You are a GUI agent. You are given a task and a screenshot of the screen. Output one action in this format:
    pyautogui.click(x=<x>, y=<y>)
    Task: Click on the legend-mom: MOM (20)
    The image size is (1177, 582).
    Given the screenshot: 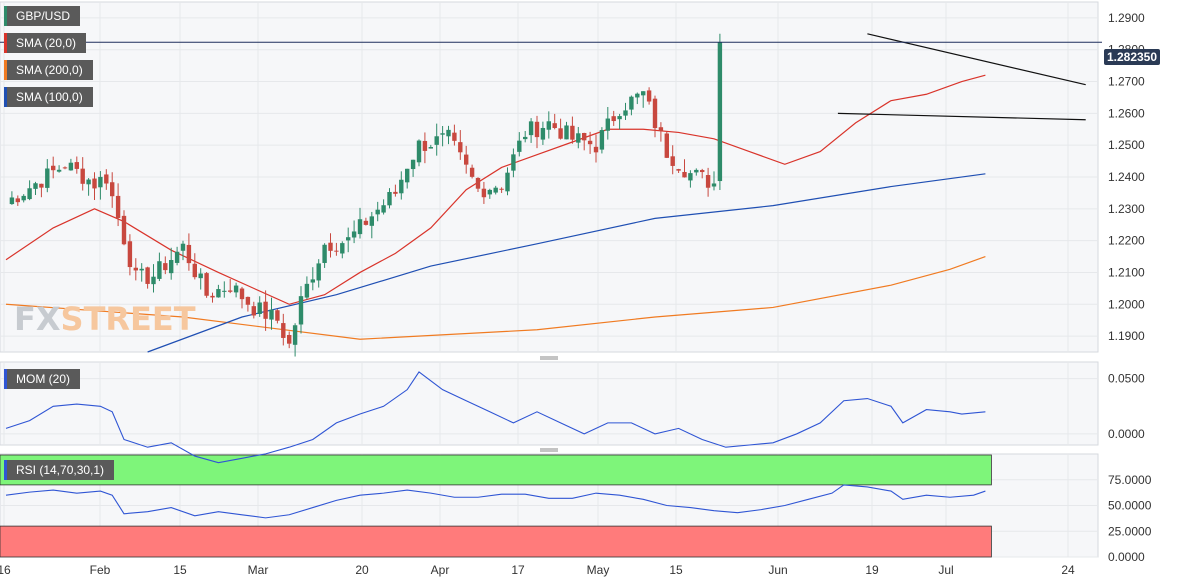 What is the action you would take?
    pyautogui.click(x=42, y=379)
    